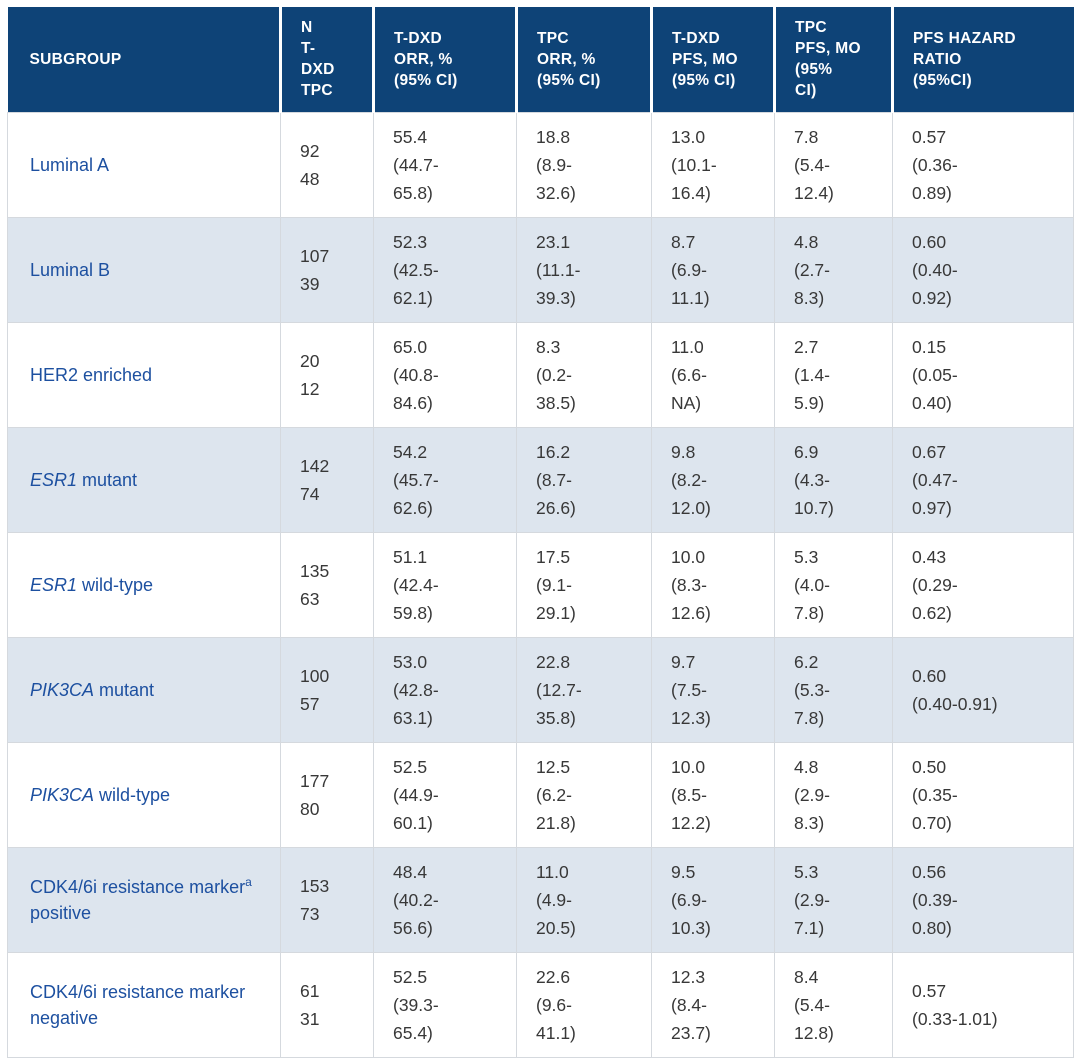 This screenshot has height=1059, width=1080. Describe the element at coordinates (410, 871) in the screenshot. I see `cell-line: 48.4` at that location.